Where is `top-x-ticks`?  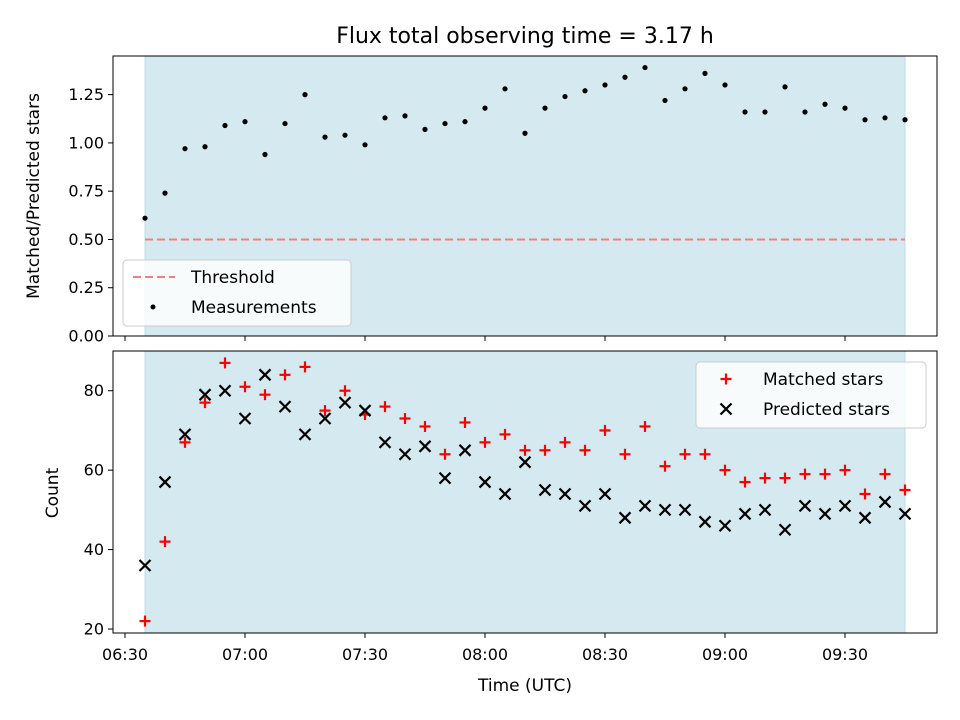
top-x-ticks is located at coordinates (485, 338).